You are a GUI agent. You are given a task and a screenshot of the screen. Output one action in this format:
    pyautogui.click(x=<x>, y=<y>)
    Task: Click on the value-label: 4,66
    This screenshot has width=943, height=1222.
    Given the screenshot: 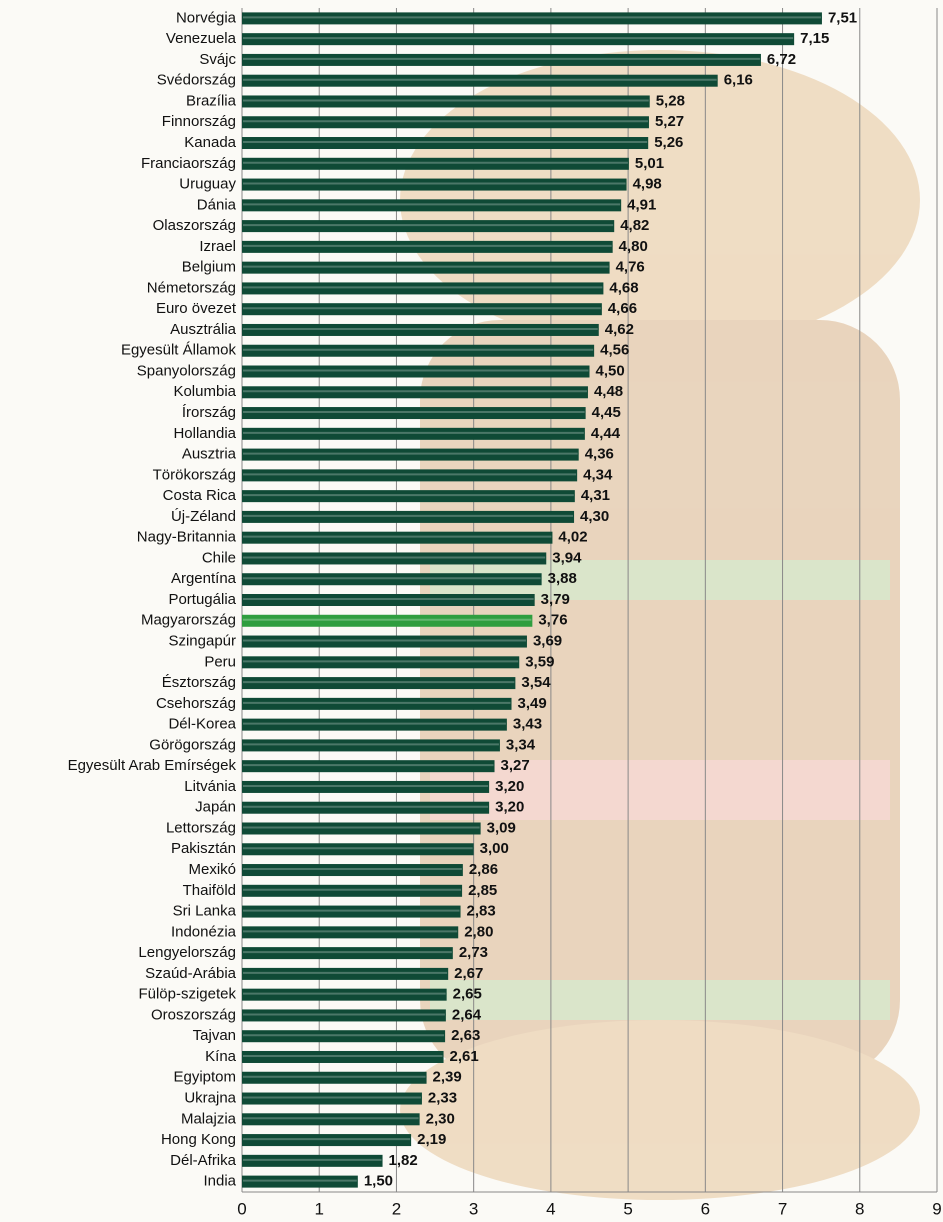 What is the action you would take?
    pyautogui.click(x=622, y=308)
    